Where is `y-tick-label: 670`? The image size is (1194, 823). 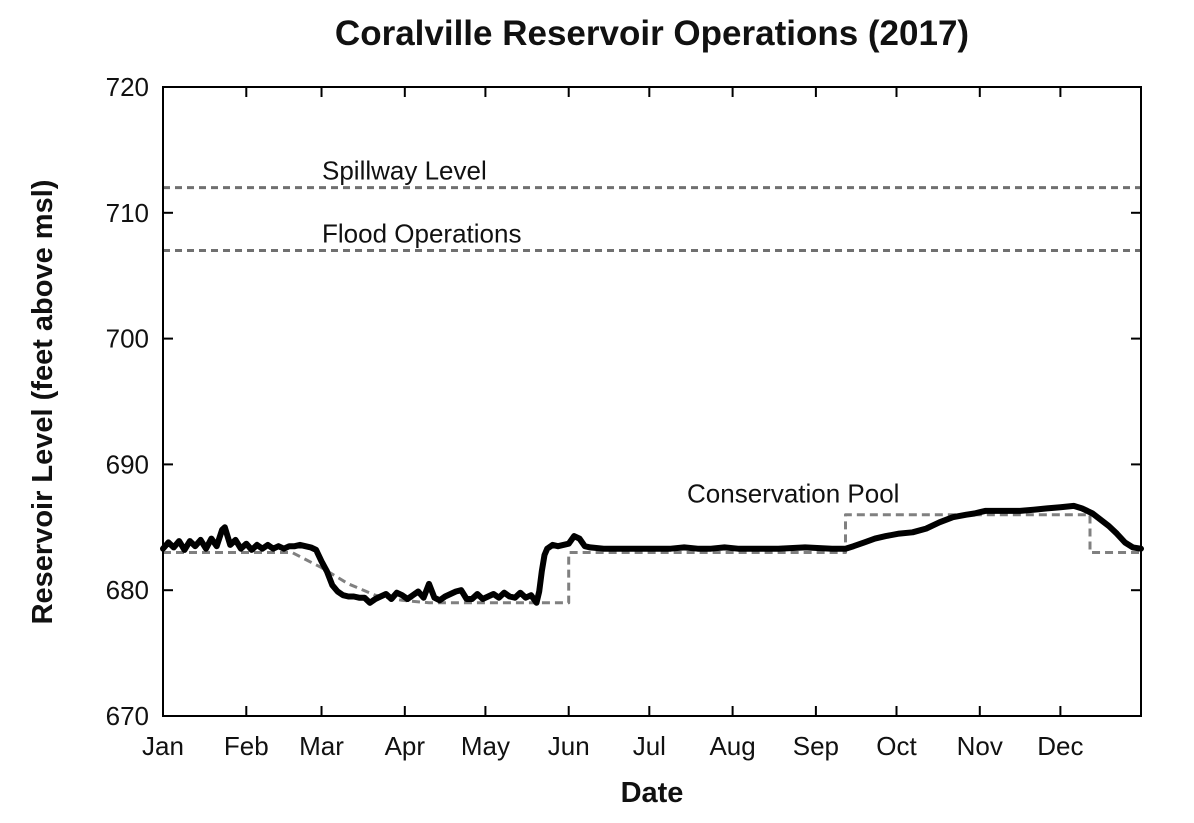 y-tick-label: 670 is located at coordinates (127, 716).